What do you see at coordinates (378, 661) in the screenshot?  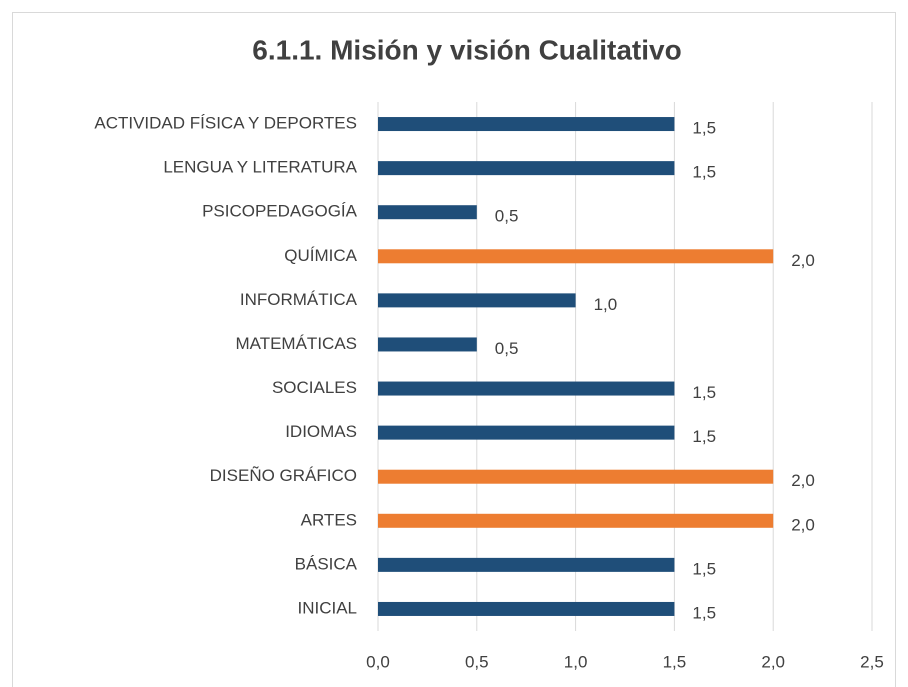 I see `x-tick-label: 0,0` at bounding box center [378, 661].